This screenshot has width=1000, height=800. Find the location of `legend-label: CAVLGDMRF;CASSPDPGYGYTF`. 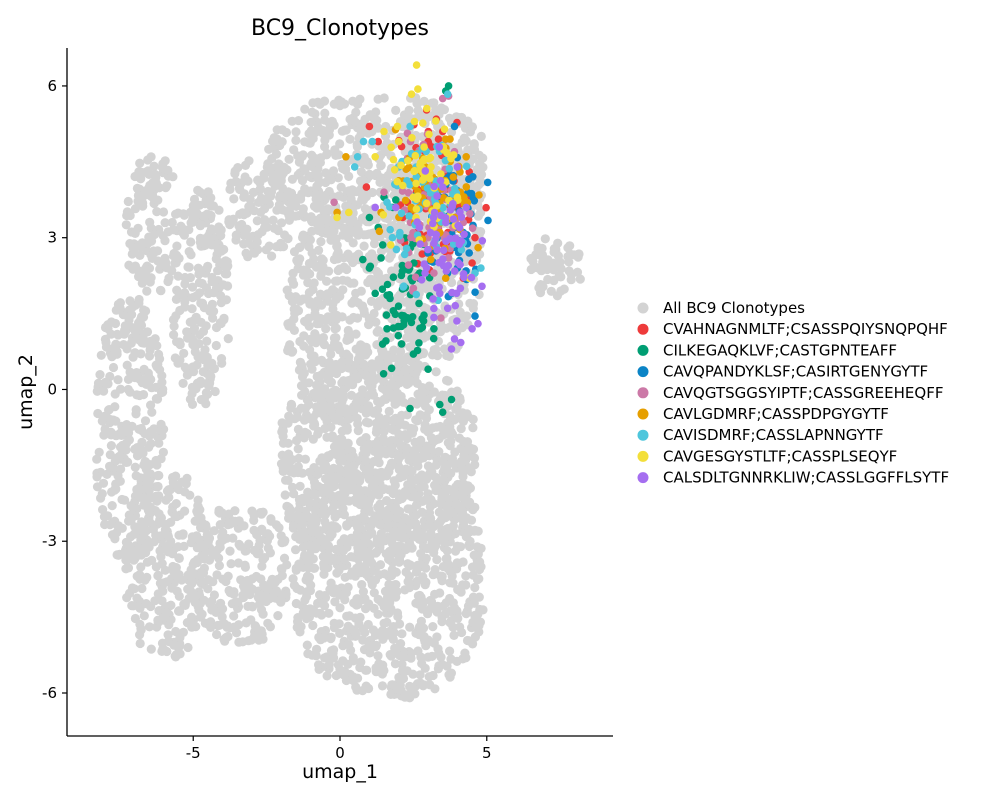

legend-label: CAVLGDMRF;CASSPDPGYGYTF is located at coordinates (776, 414).